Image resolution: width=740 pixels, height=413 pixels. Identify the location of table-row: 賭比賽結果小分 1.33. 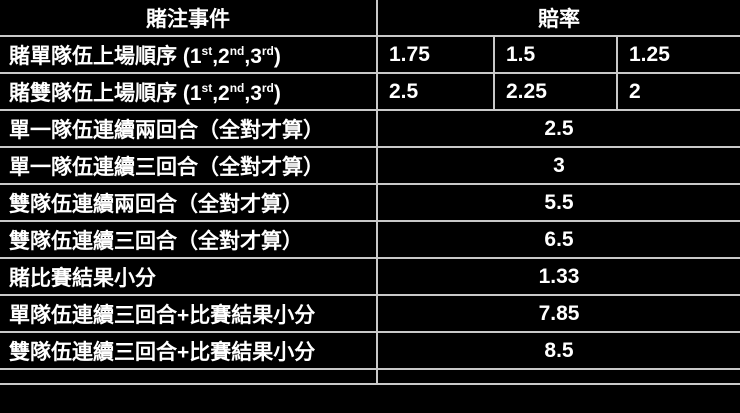
(370, 277).